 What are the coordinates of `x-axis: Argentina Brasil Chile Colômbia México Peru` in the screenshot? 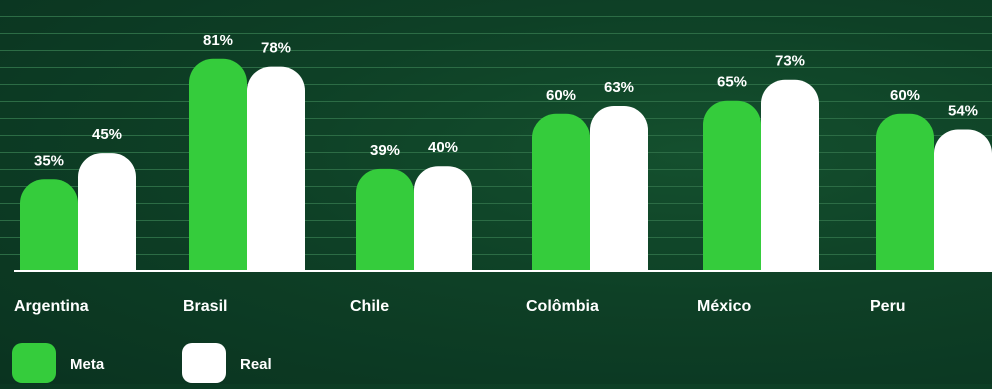 It's located at (503, 292).